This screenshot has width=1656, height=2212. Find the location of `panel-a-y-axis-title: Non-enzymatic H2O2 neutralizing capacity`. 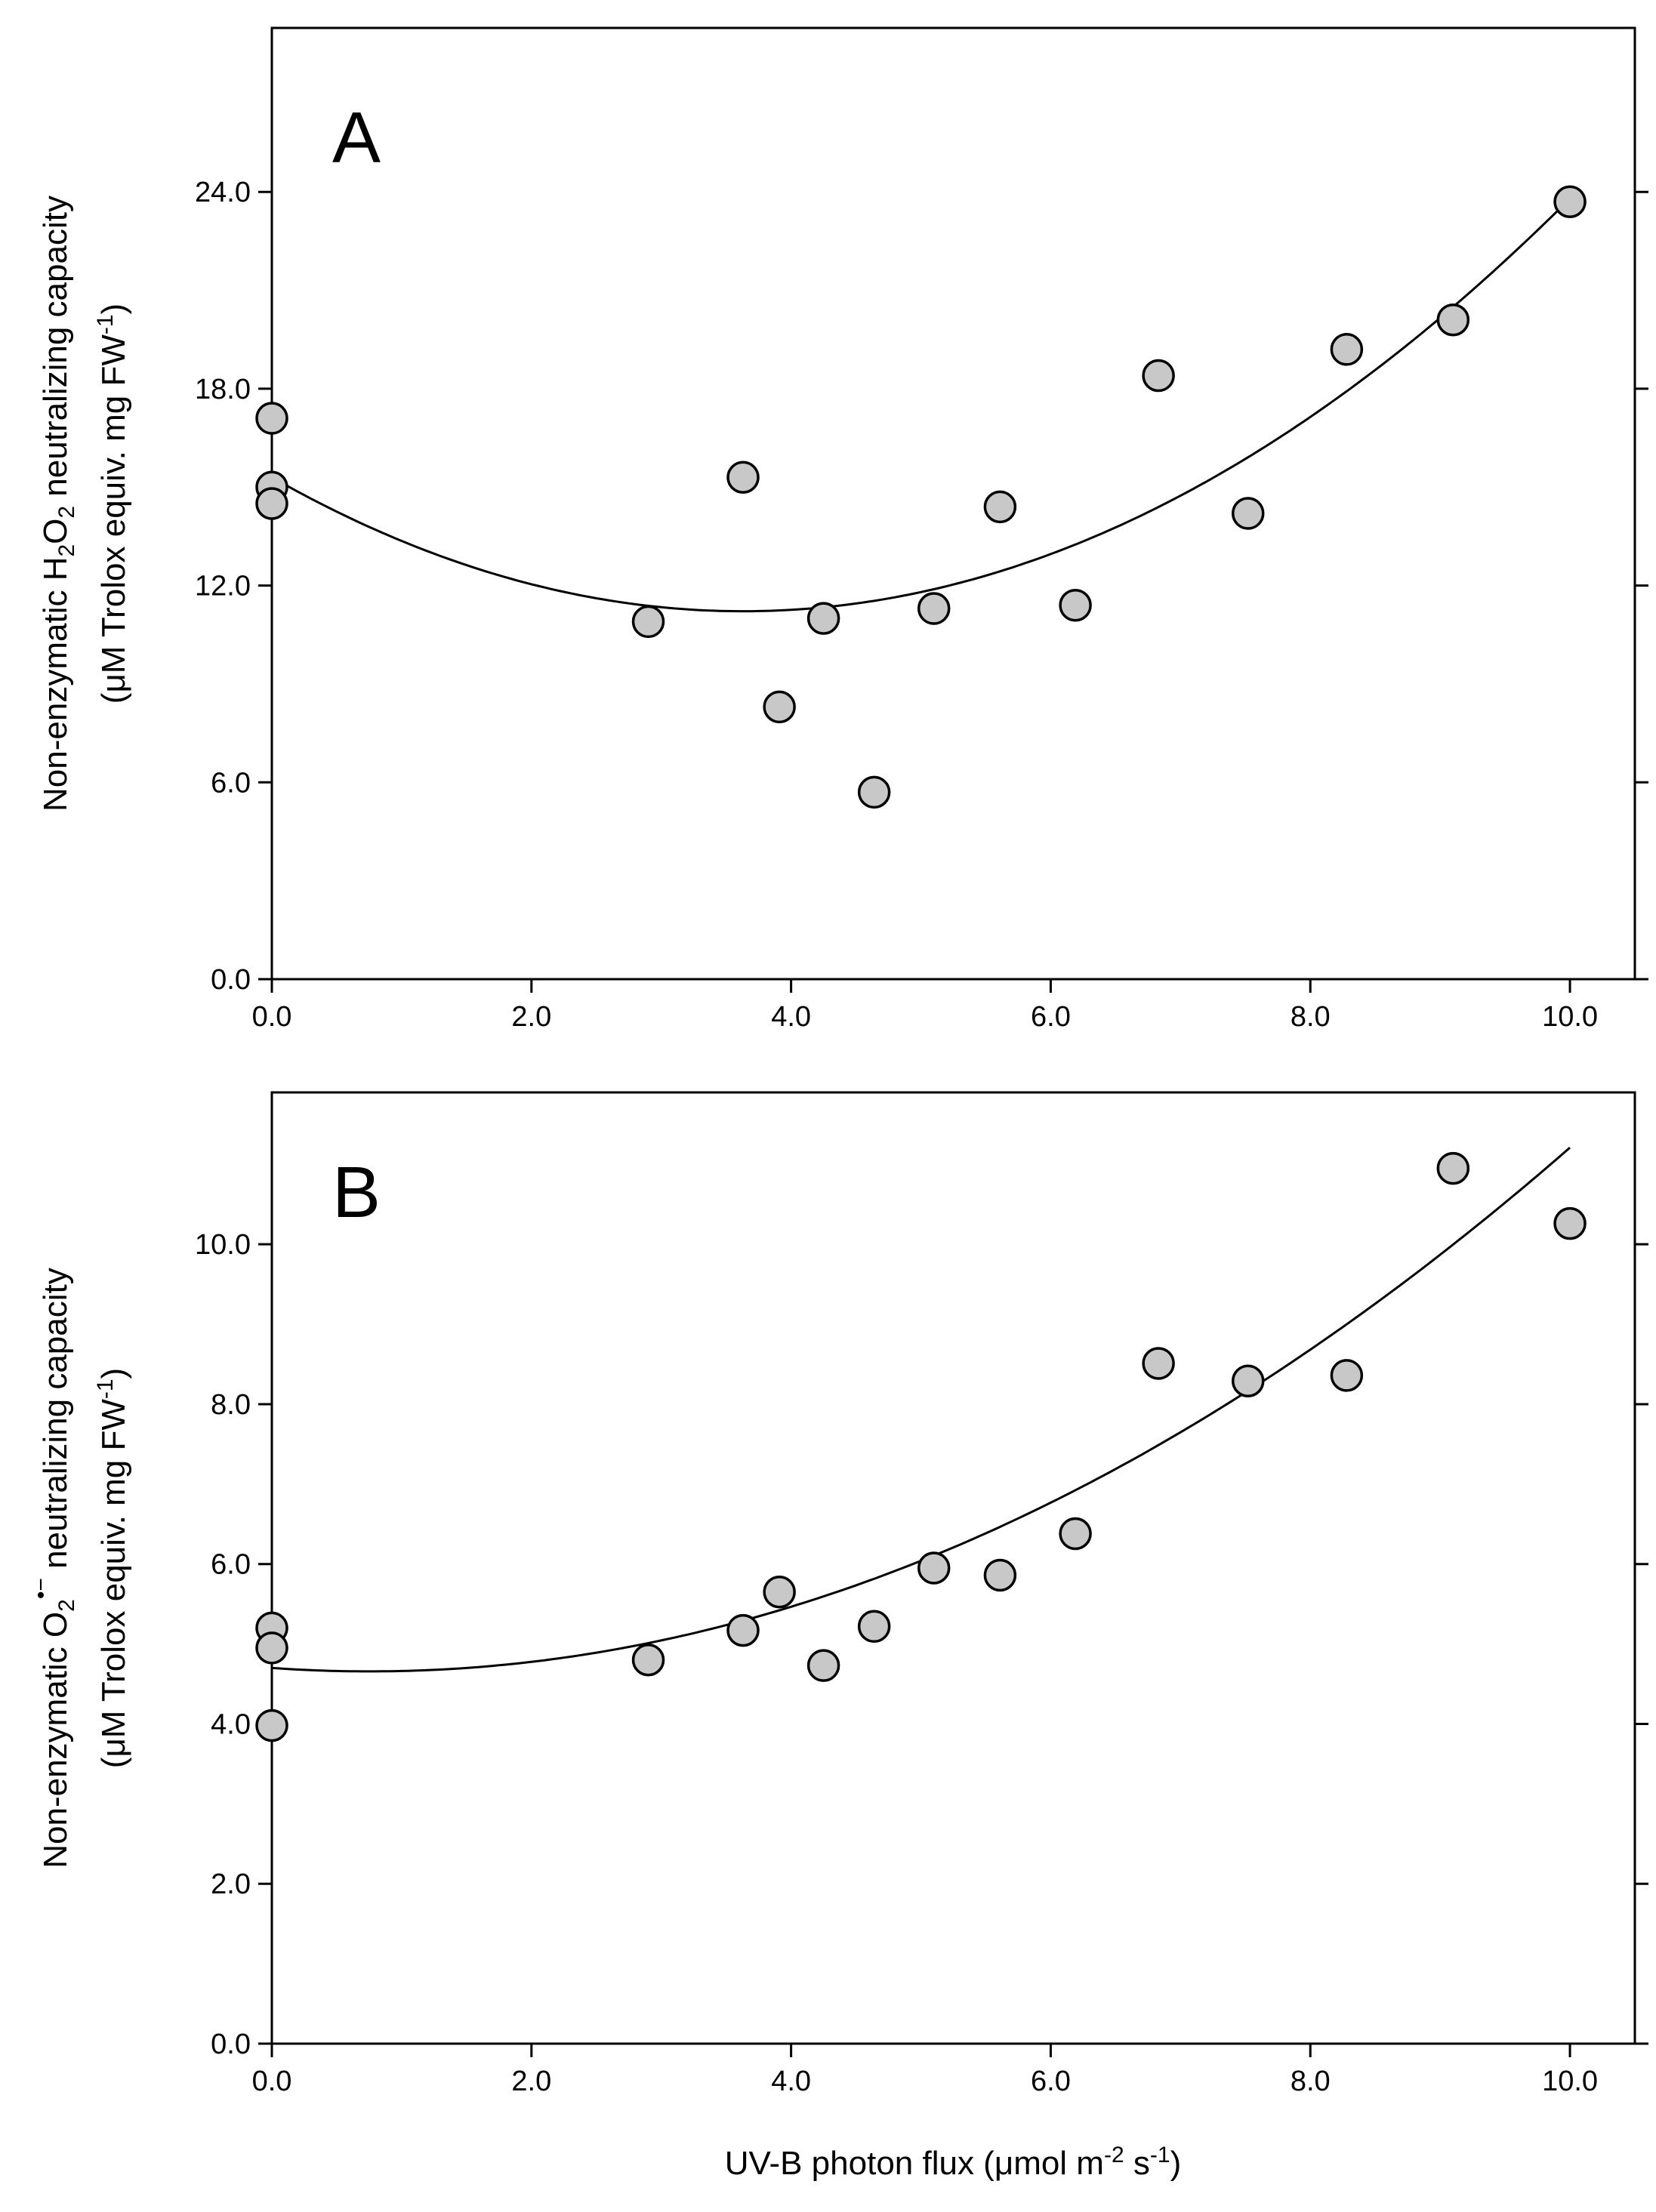

panel-a-y-axis-title: Non-enzymatic H2O2 neutralizing capacity is located at coordinates (58, 504).